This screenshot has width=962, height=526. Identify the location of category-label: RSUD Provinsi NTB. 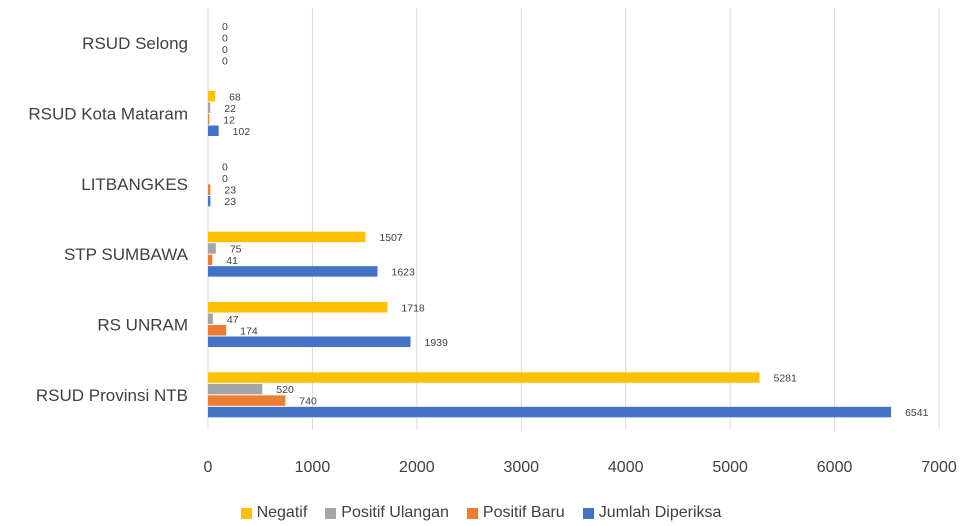
(112, 395).